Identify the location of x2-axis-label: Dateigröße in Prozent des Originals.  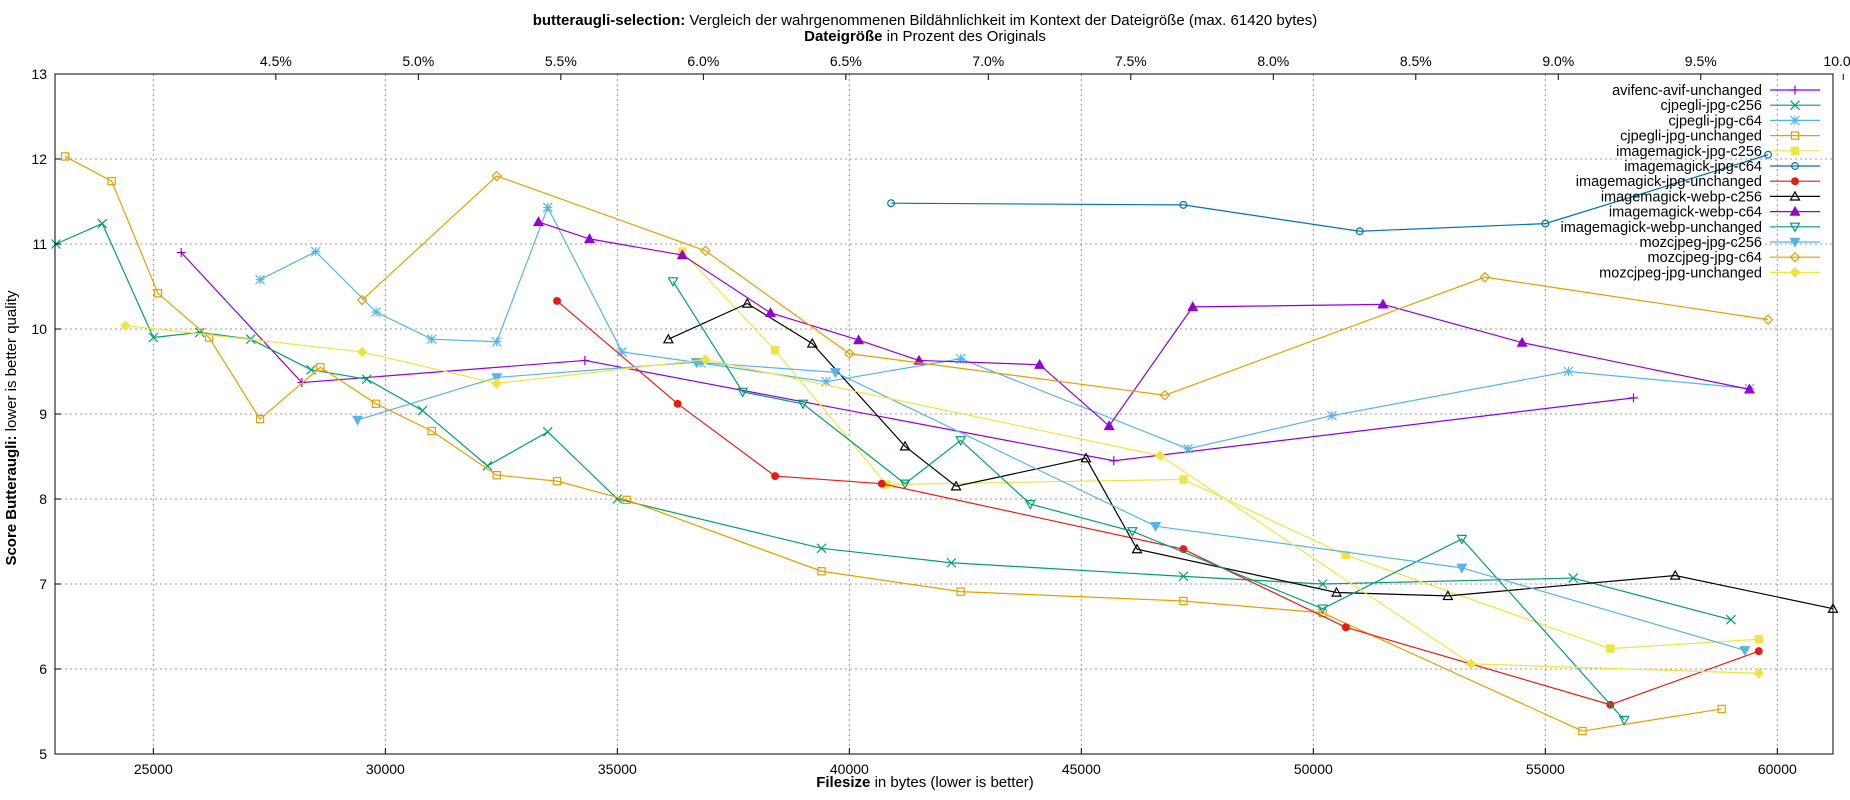
(925, 36).